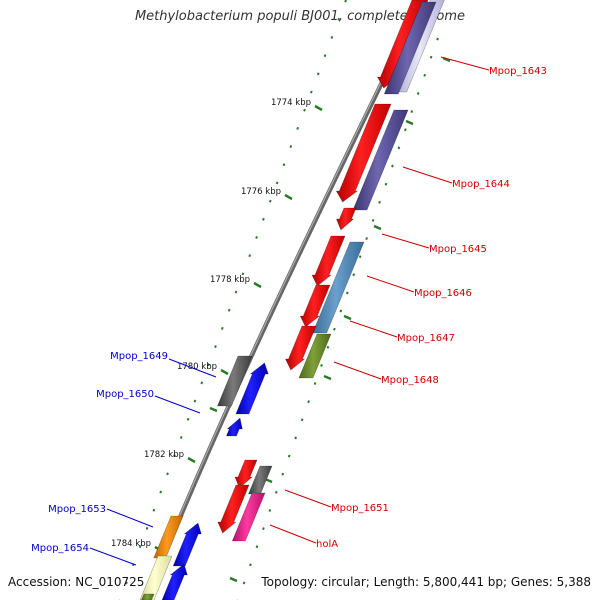  I want to click on gene-mpop-1653-shape, so click(168, 537).